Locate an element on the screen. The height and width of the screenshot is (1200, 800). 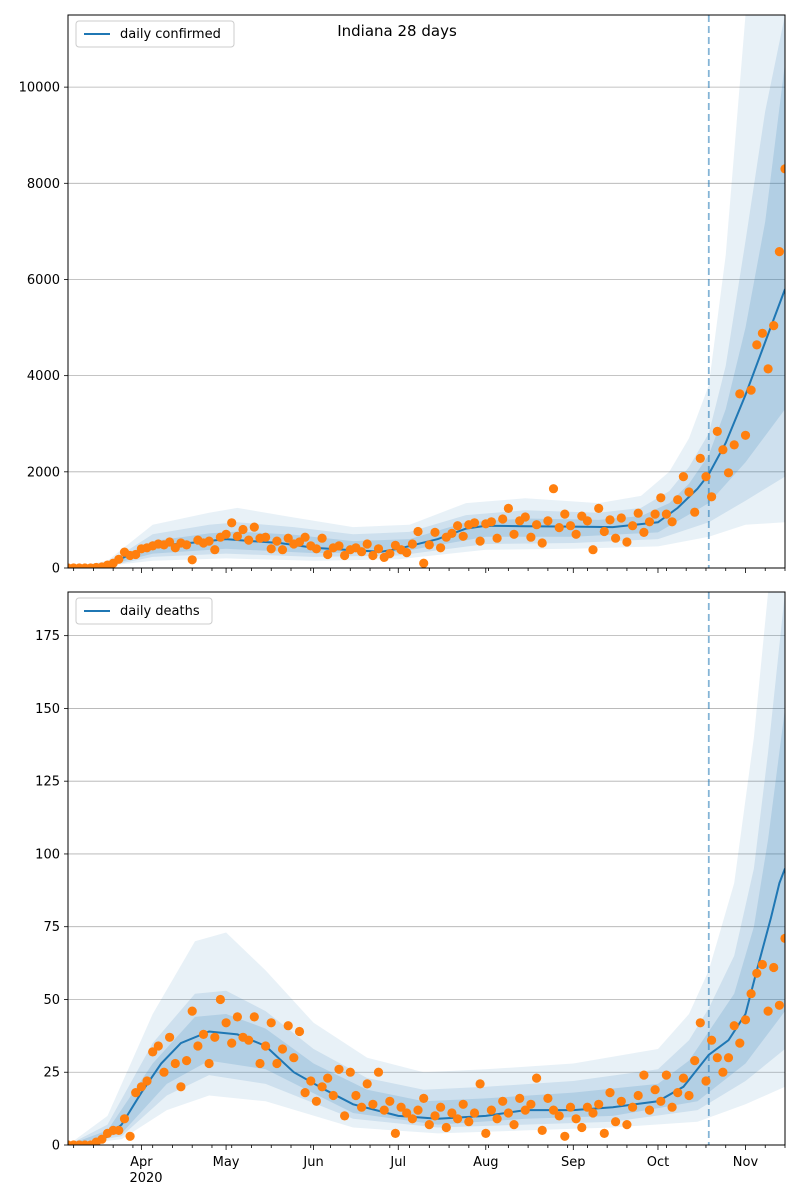
y-tick-label: 6000 is located at coordinates (43, 280).